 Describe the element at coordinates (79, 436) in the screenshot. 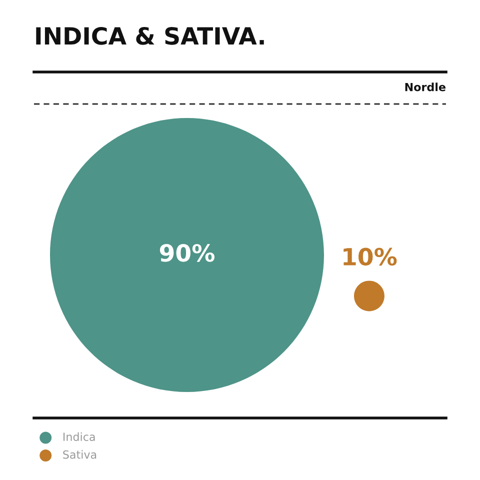

I see `category-label: Indica` at that location.